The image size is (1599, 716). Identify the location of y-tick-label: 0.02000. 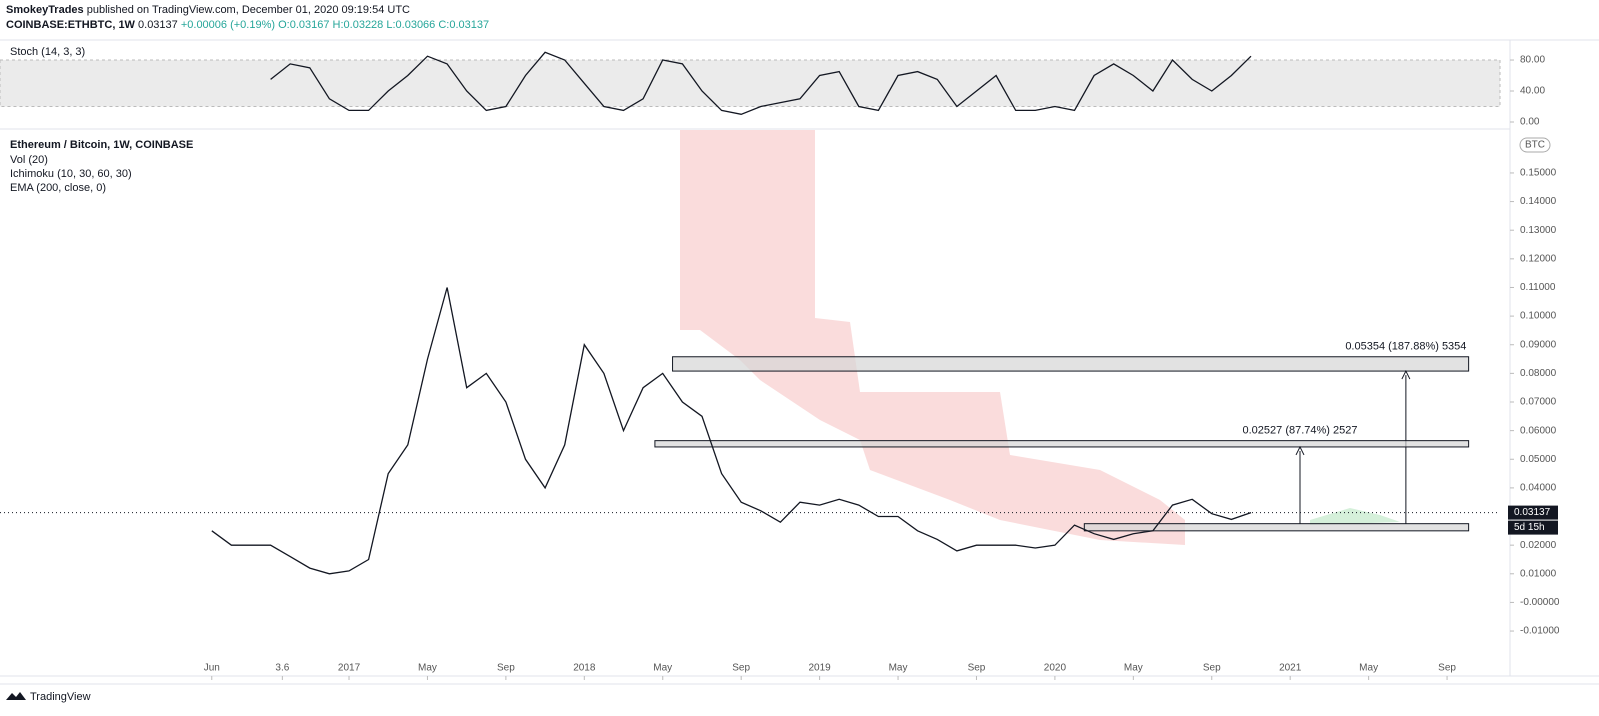
(1538, 545).